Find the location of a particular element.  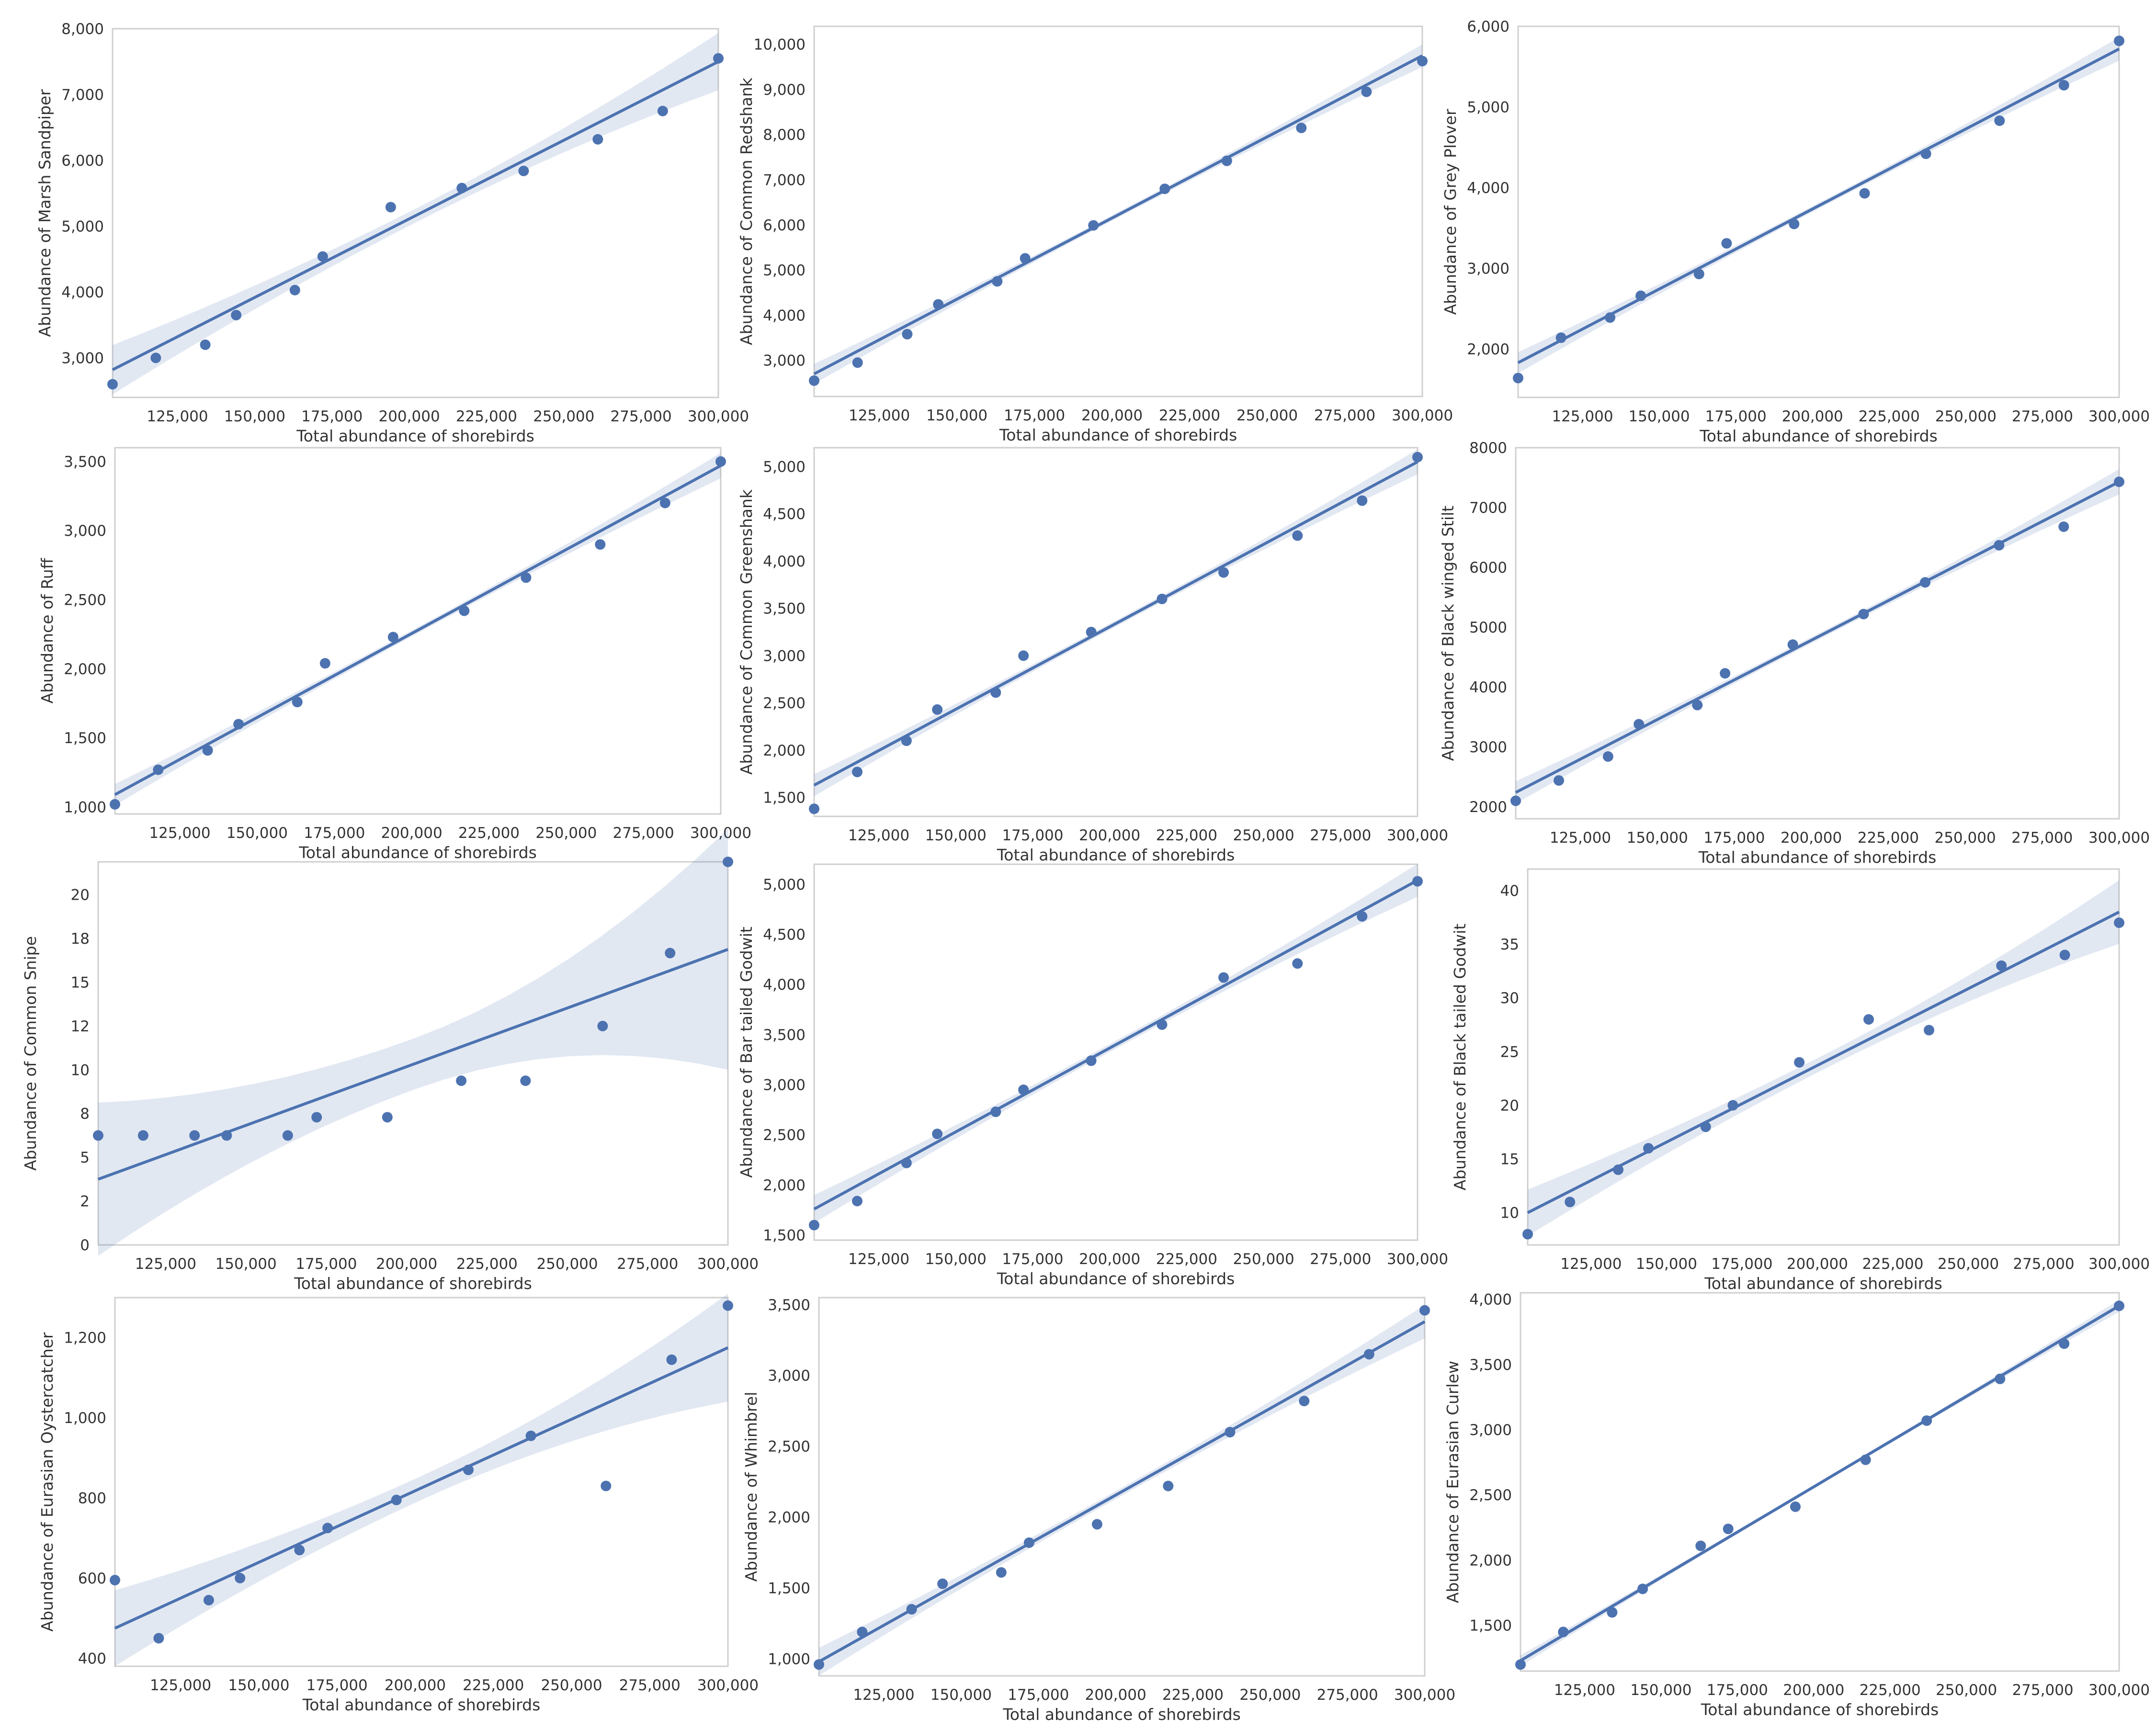

confidence-band is located at coordinates (415, 214).